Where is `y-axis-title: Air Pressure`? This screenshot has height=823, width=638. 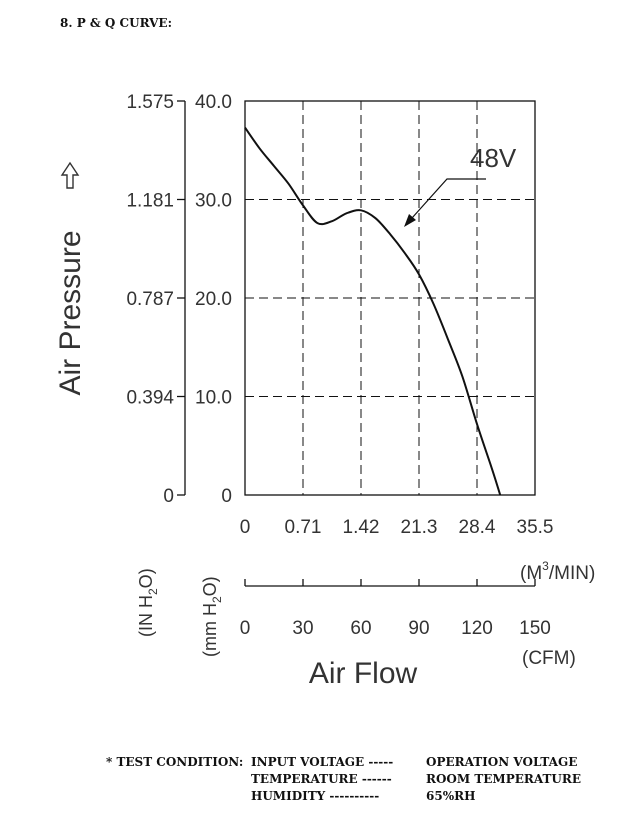 y-axis-title: Air Pressure is located at coordinates (70, 312).